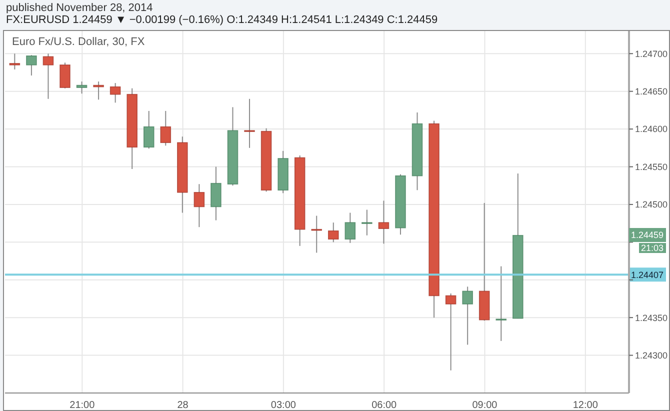  What do you see at coordinates (647, 235) in the screenshot?
I see `annotation: 1.24459` at bounding box center [647, 235].